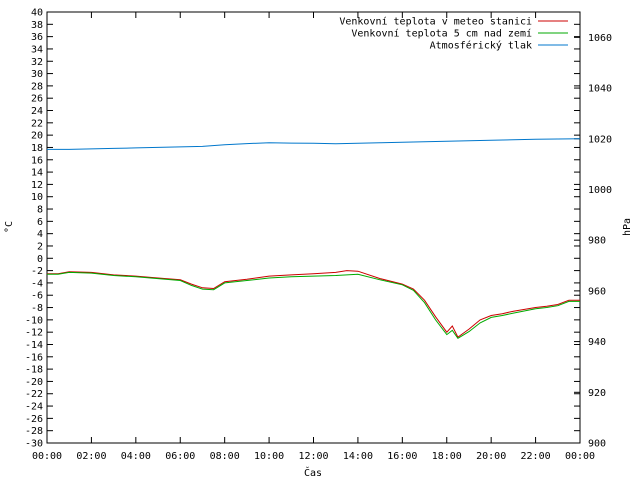 Image resolution: width=640 pixels, height=480 pixels. Describe the element at coordinates (37, 283) in the screenshot. I see `y-left-tick-label: -4` at that location.